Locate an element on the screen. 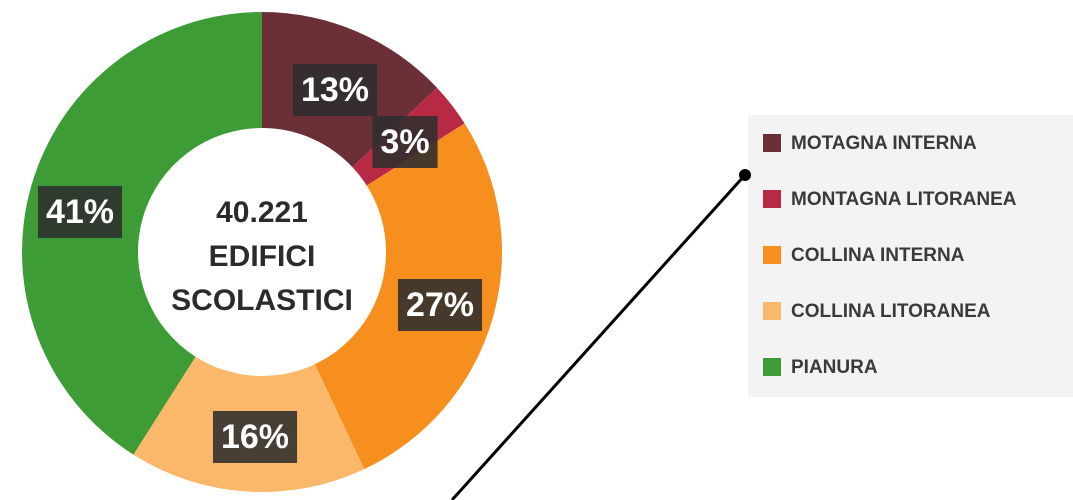 The height and width of the screenshot is (500, 1073). legend-label: COLLINA INTERNA is located at coordinates (878, 255).